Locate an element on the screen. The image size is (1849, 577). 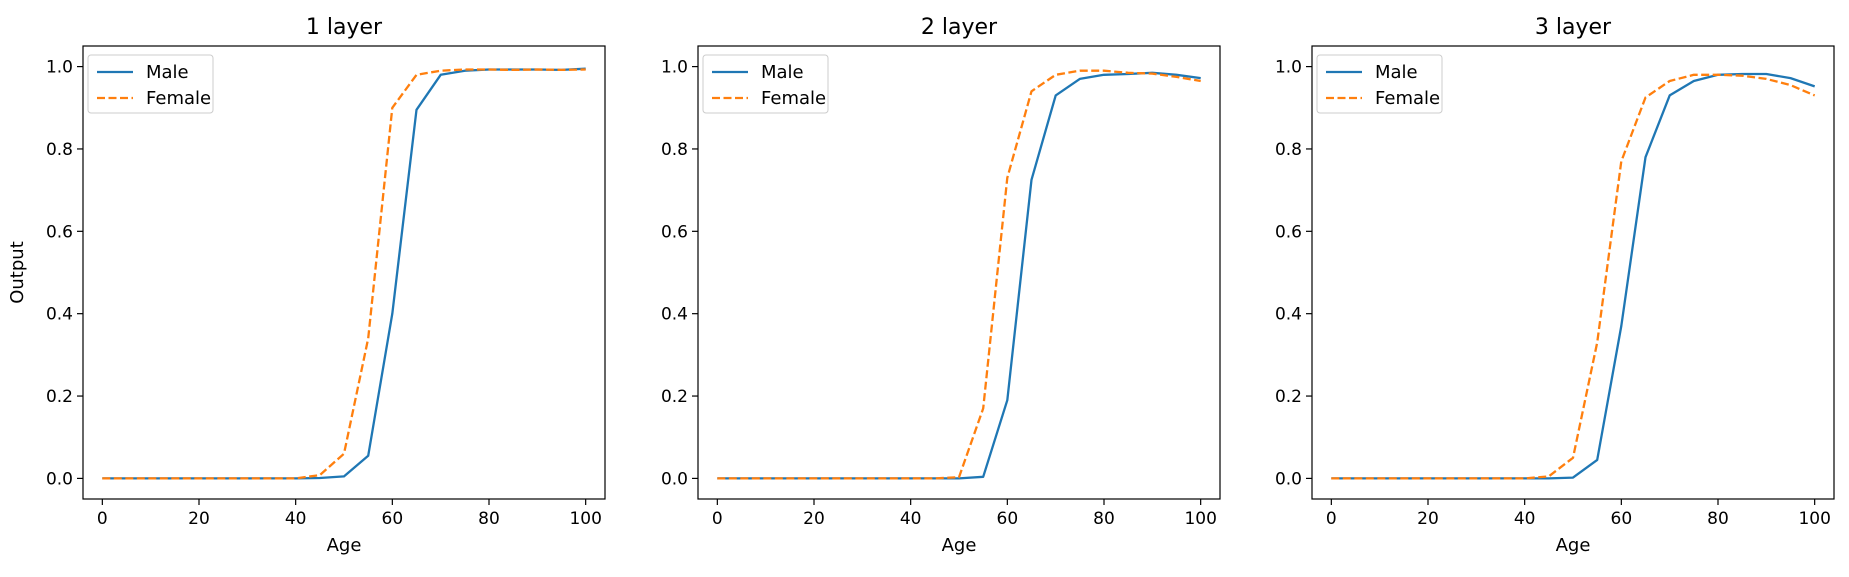
y-axis-label: Output is located at coordinates (17, 272).